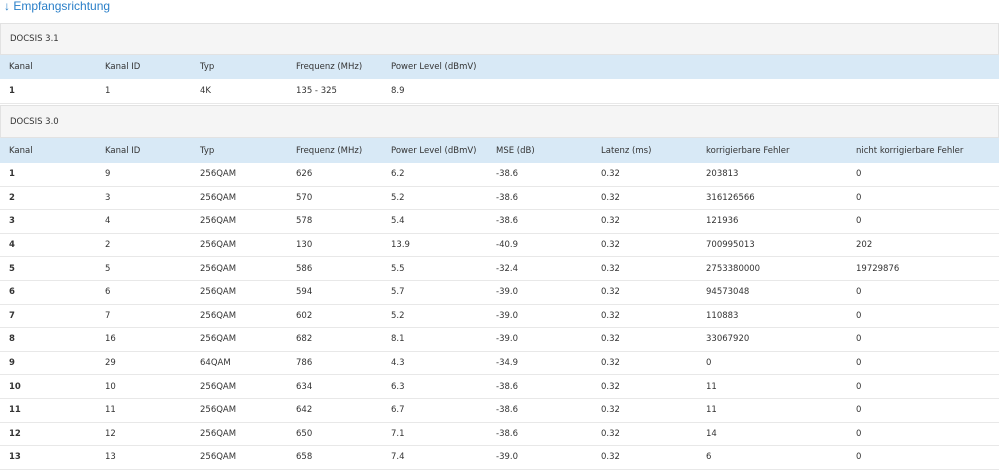 This screenshot has height=471, width=999. I want to click on table-cell: 786, so click(304, 363).